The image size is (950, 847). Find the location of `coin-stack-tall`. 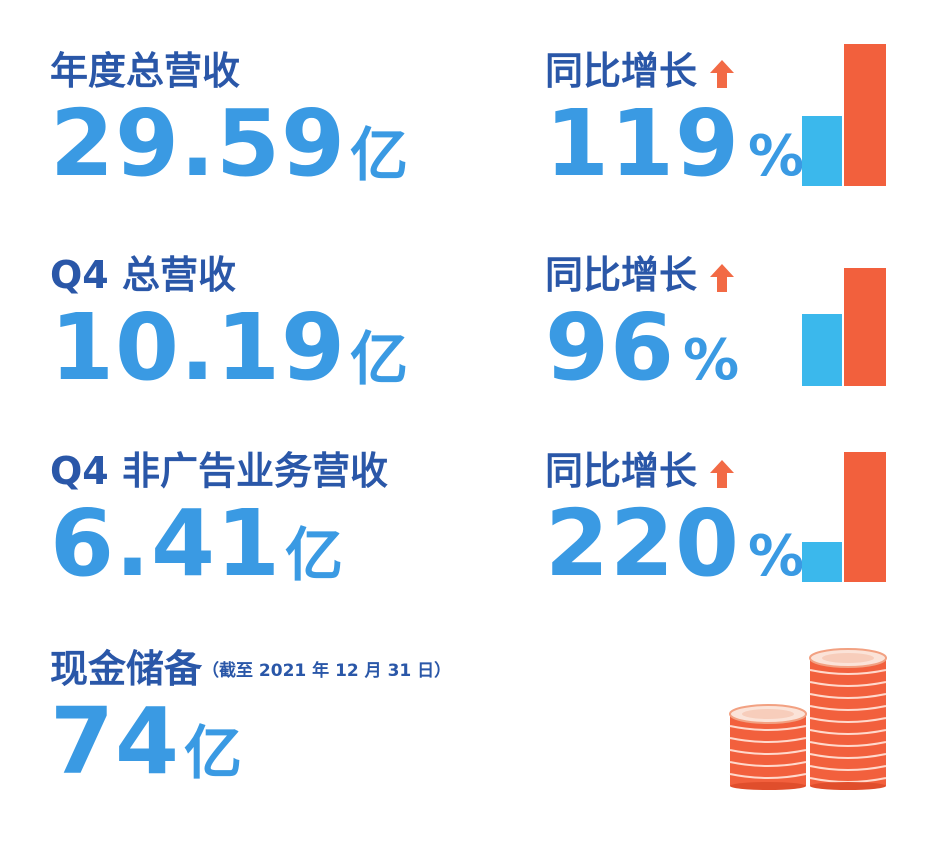

coin-stack-tall is located at coordinates (848, 719).